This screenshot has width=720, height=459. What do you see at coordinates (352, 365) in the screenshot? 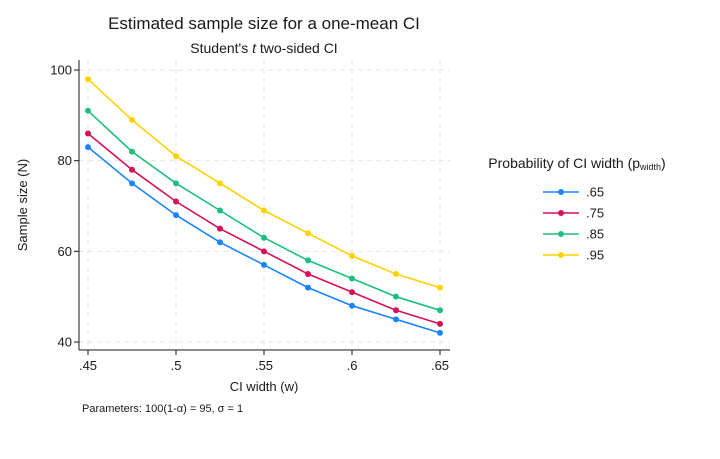
I see `x-tick-label: .6` at bounding box center [352, 365].